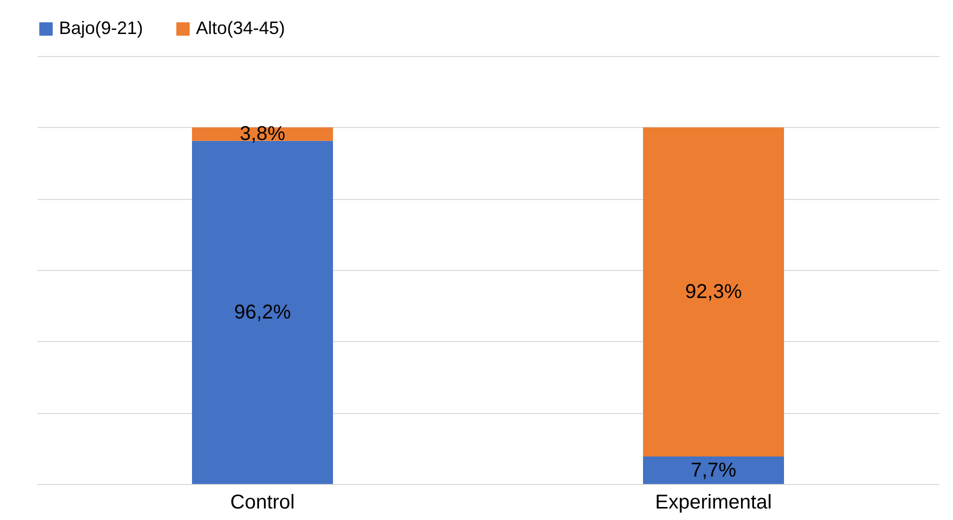 This screenshot has width=953, height=520. What do you see at coordinates (263, 134) in the screenshot?
I see `data-label: 3,8%` at bounding box center [263, 134].